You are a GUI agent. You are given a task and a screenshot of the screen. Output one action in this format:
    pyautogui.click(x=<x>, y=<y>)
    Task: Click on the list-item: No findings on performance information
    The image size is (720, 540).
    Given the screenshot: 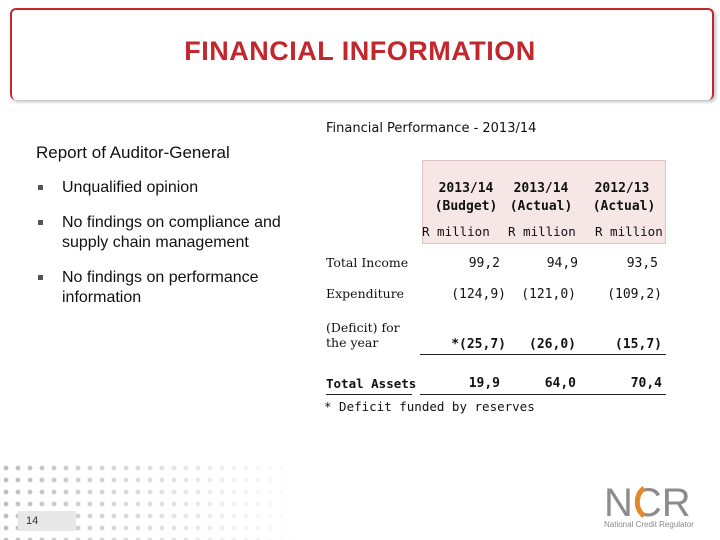 What is the action you would take?
    pyautogui.click(x=181, y=288)
    